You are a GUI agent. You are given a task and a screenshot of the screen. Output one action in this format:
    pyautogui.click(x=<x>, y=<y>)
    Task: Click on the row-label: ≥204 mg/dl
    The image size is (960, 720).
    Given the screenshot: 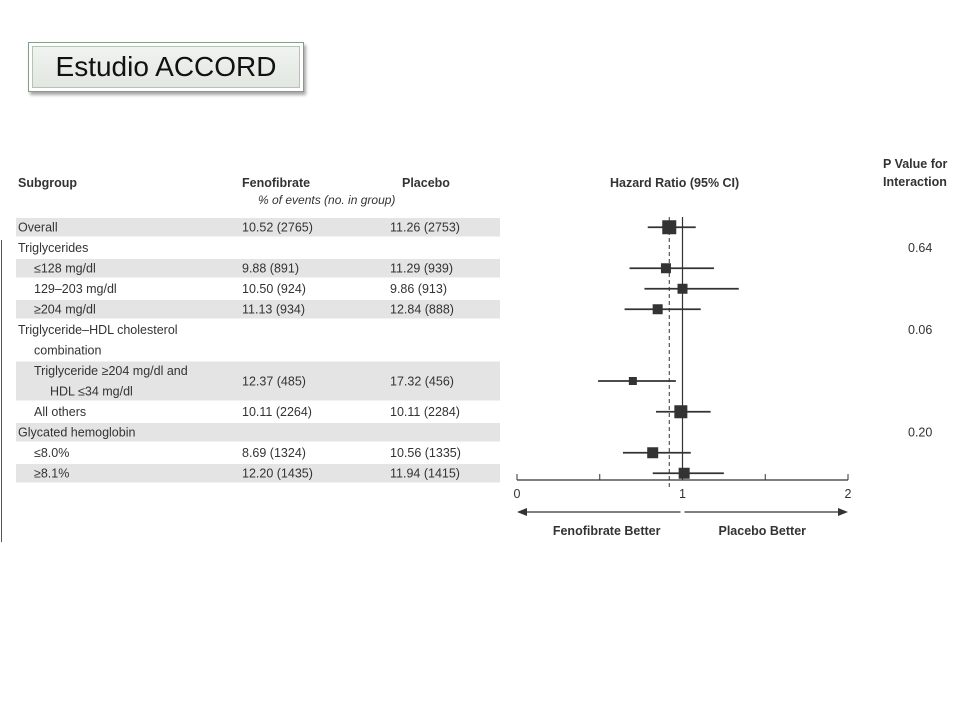 What is the action you would take?
    pyautogui.click(x=65, y=310)
    